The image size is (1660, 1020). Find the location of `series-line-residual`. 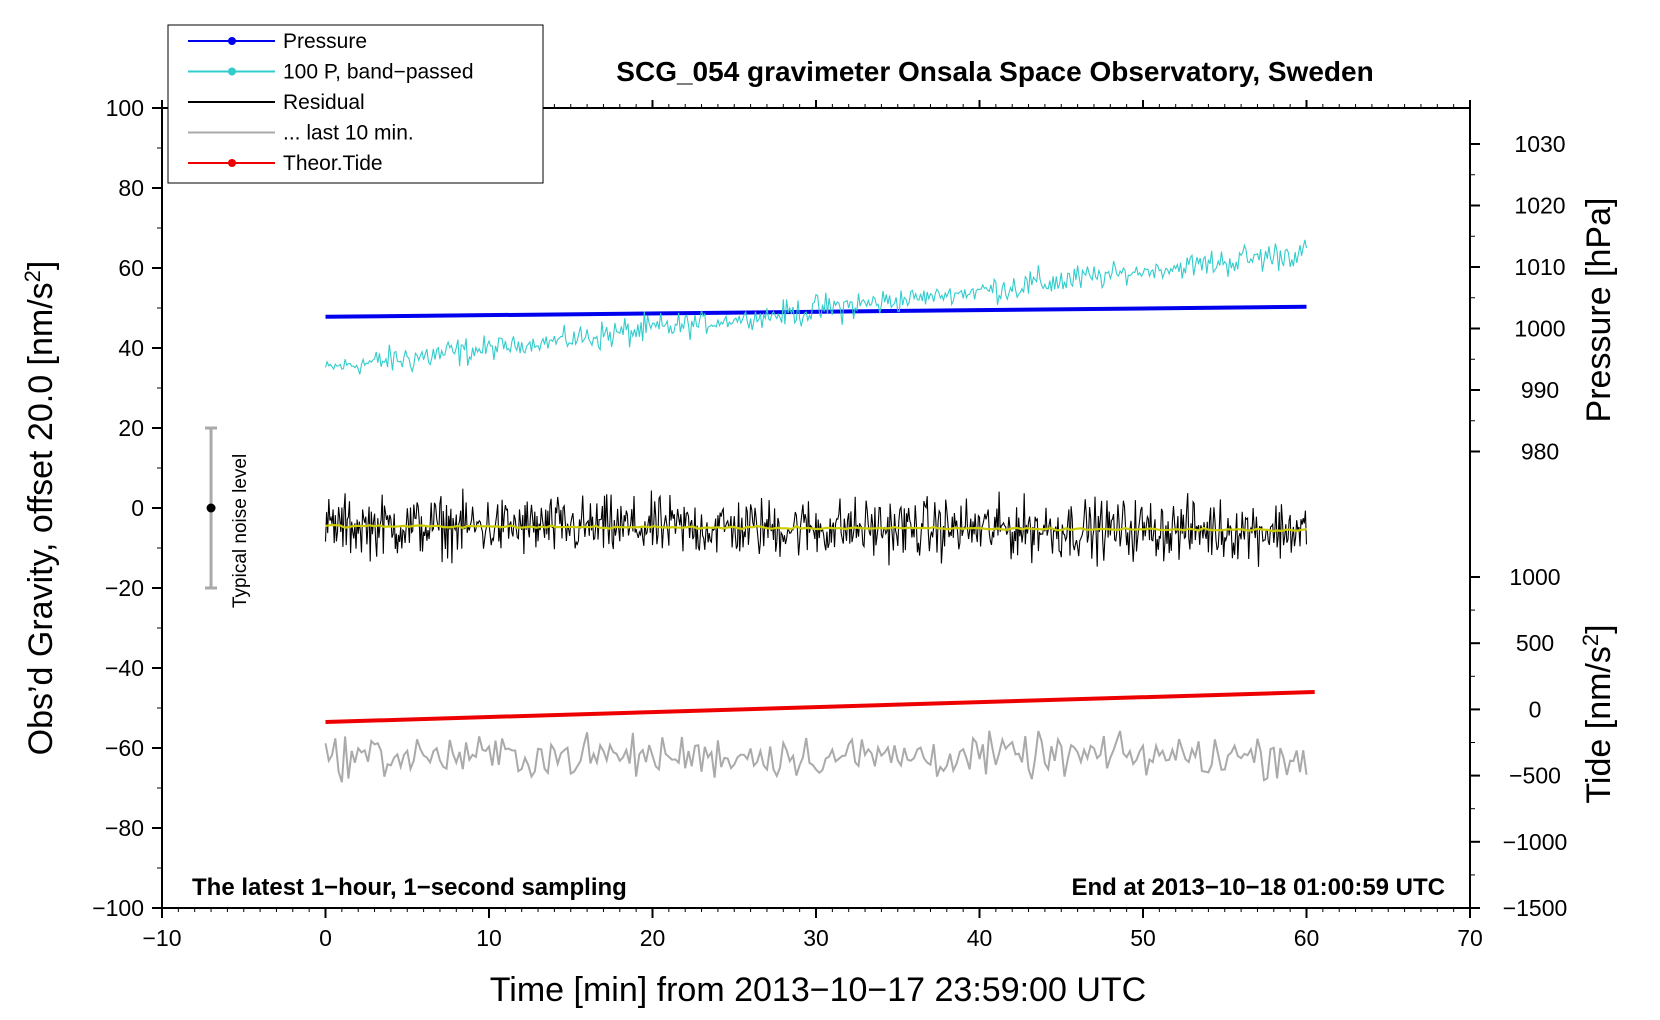

series-line-residual is located at coordinates (816, 527).